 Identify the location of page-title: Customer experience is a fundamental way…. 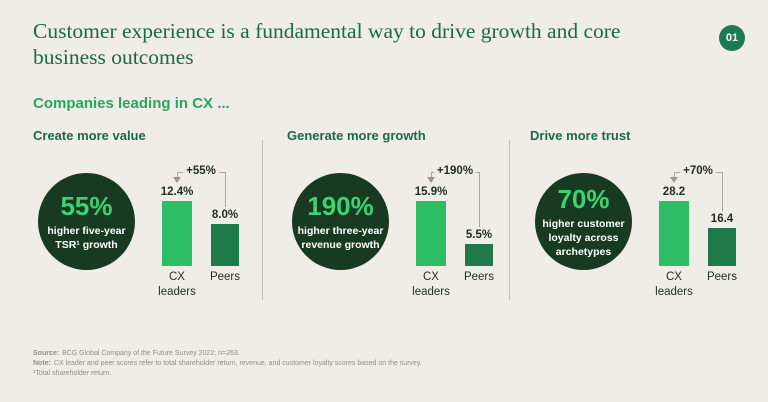
(363, 44).